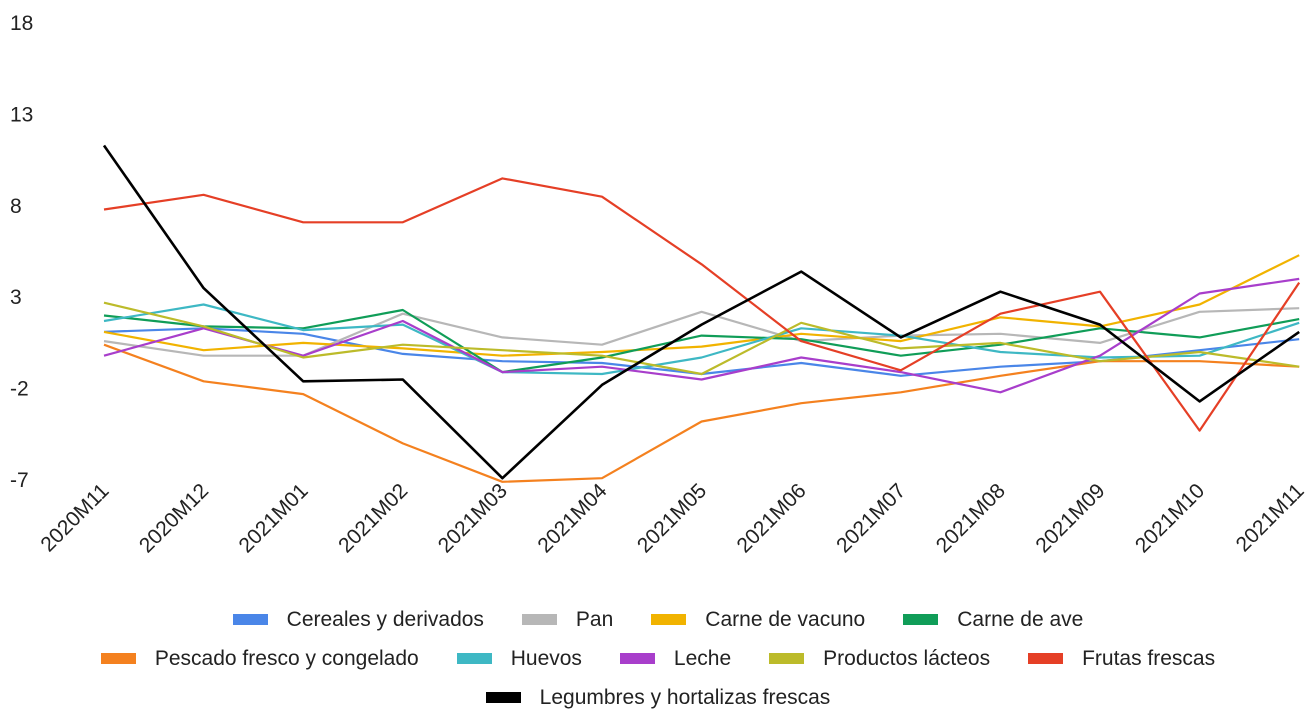 The image size is (1316, 717). I want to click on legend-label: Carne de vacuno, so click(785, 620).